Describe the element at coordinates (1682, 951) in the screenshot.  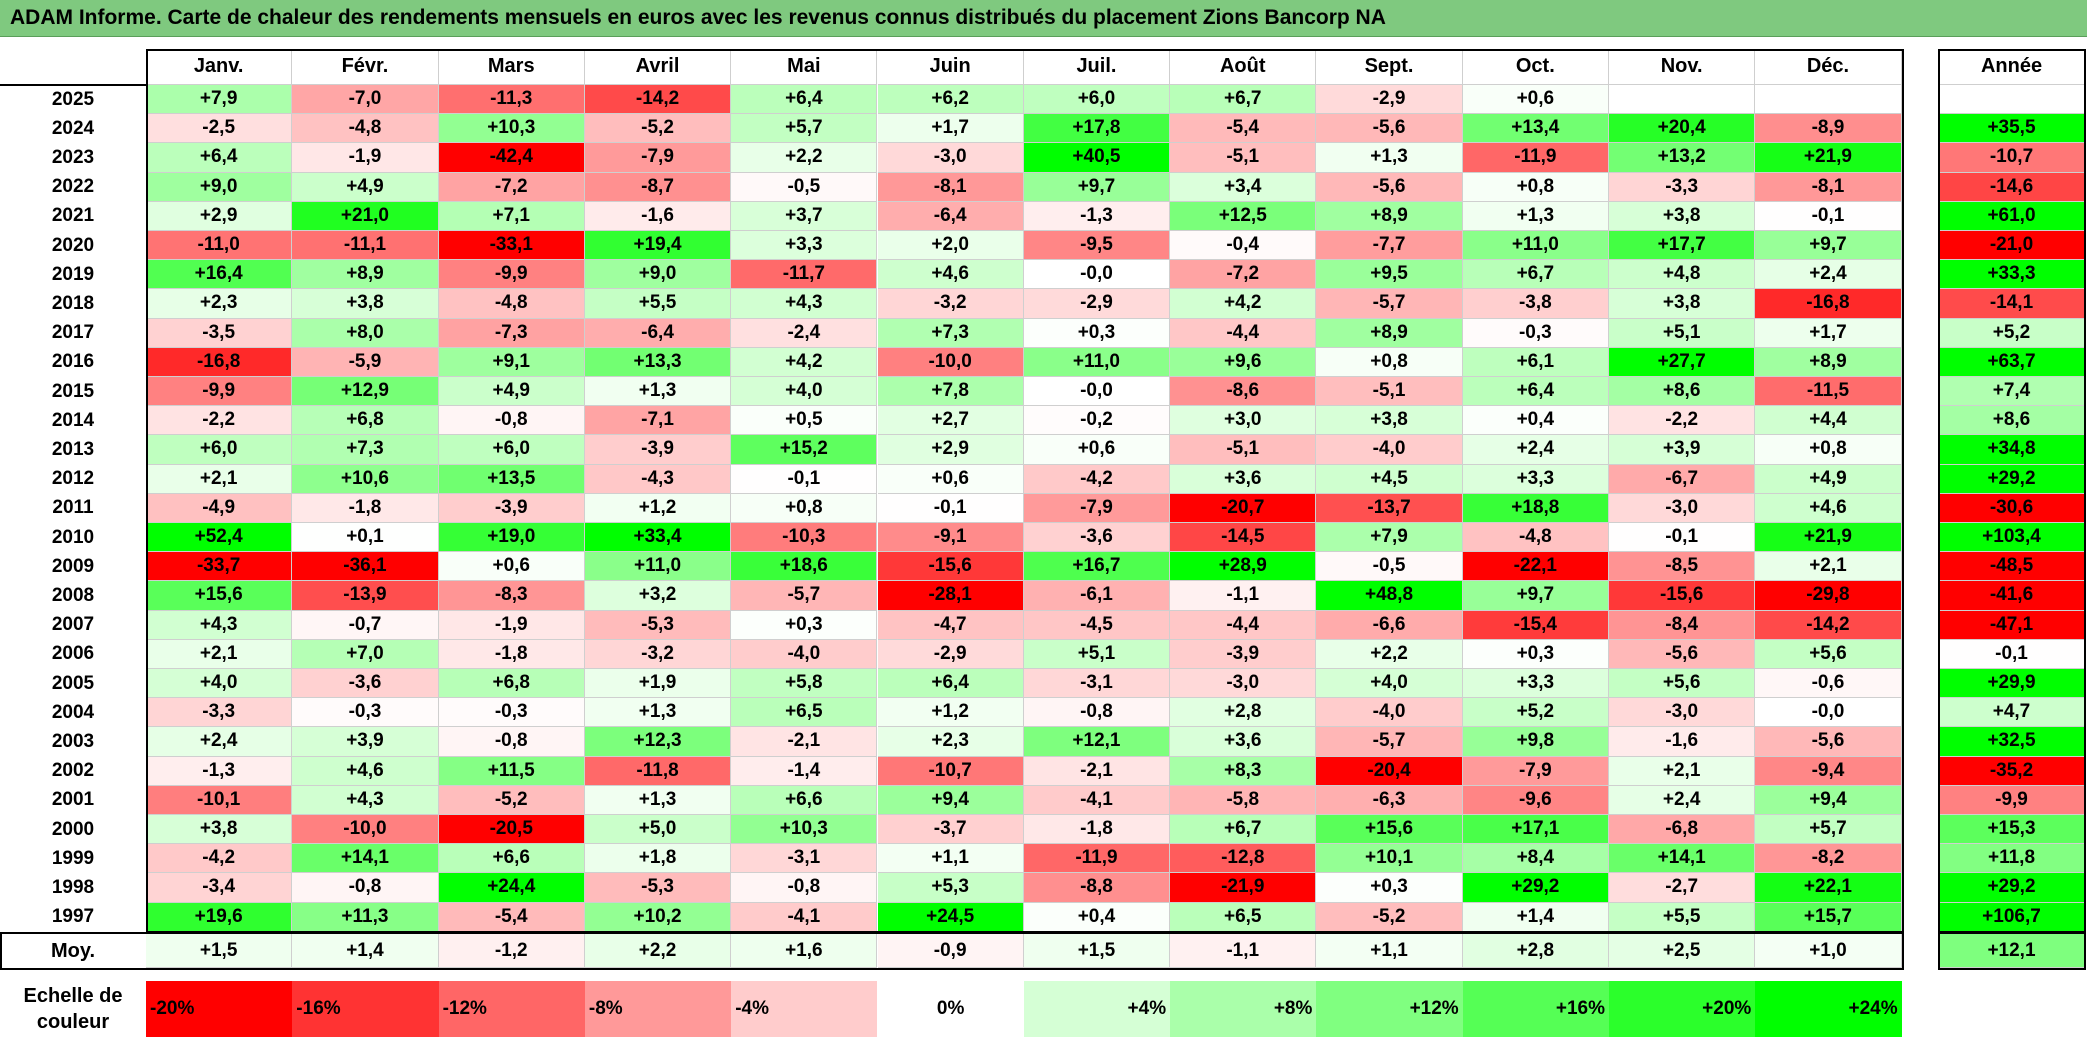
I see `average-cell: +2,5` at that location.